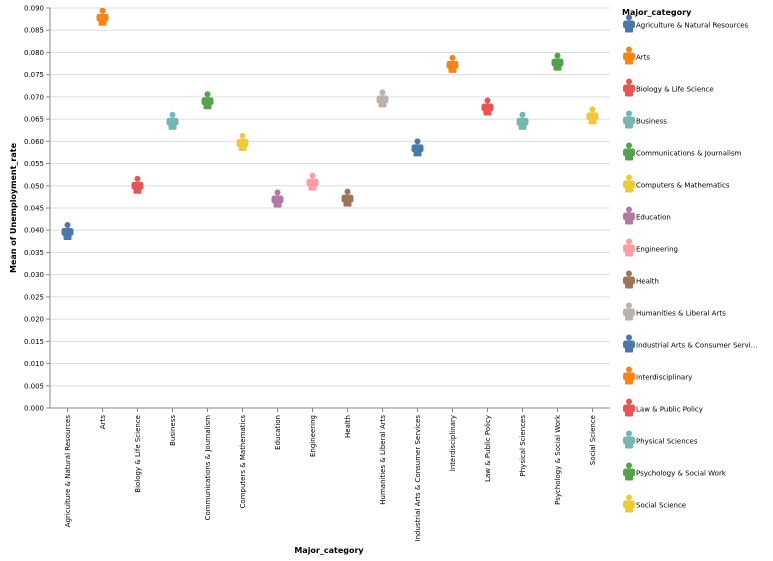  What do you see at coordinates (643, 58) in the screenshot?
I see `legend-label: Arts` at bounding box center [643, 58].